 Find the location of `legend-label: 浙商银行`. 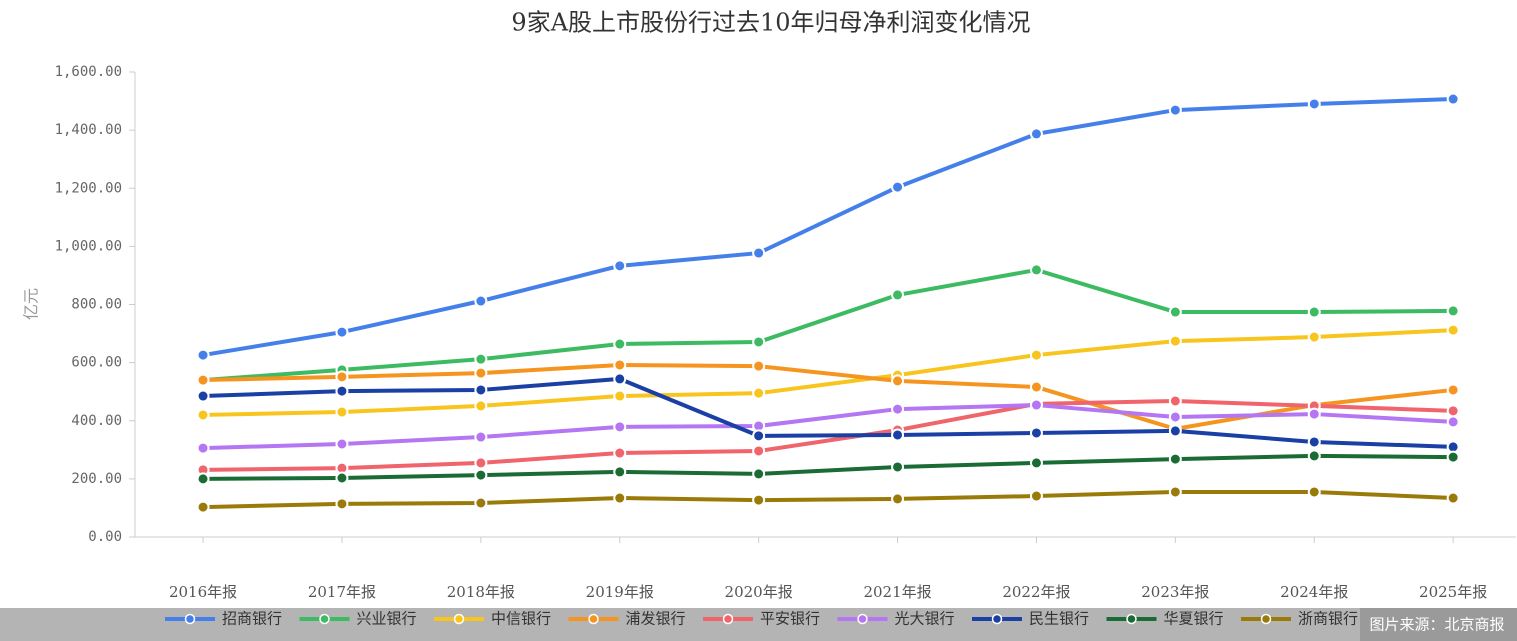

legend-label: 浙商银行 is located at coordinates (1328, 619).